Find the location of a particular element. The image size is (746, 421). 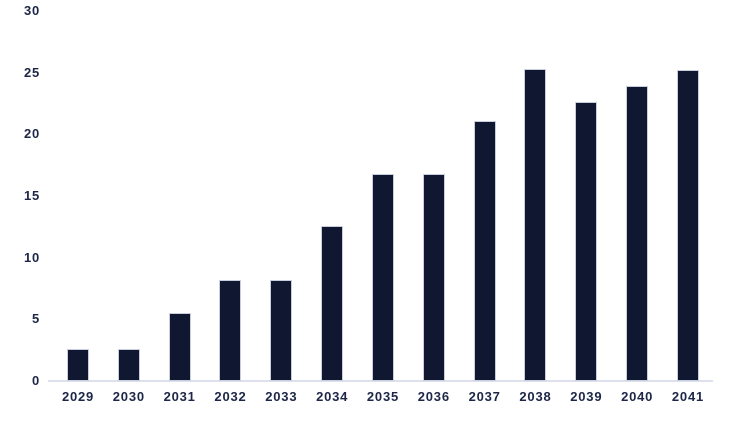

bar-2034 is located at coordinates (332, 303).